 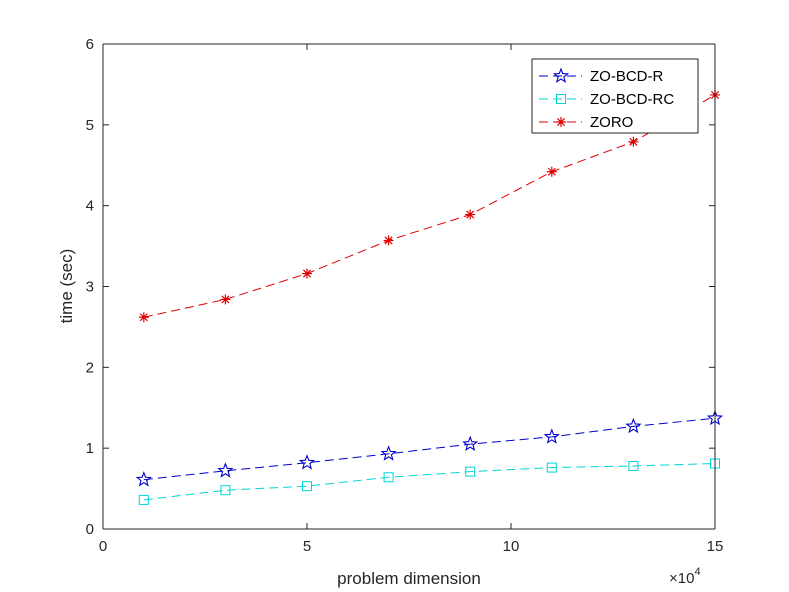 I want to click on legend-items: ZO-BCD-R ZO-BCD-RC ZORO, so click(x=606, y=99).